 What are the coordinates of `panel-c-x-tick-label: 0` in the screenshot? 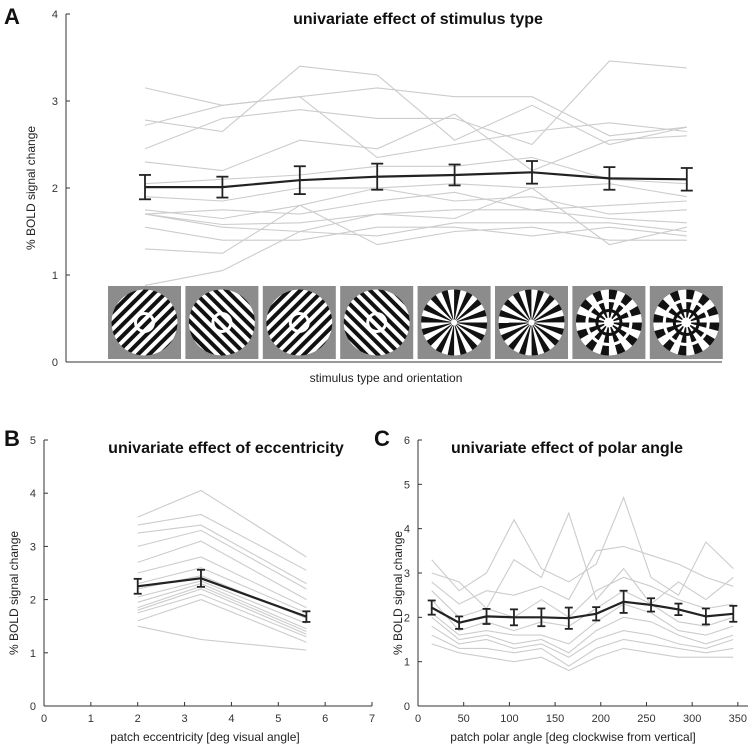 It's located at (418, 719).